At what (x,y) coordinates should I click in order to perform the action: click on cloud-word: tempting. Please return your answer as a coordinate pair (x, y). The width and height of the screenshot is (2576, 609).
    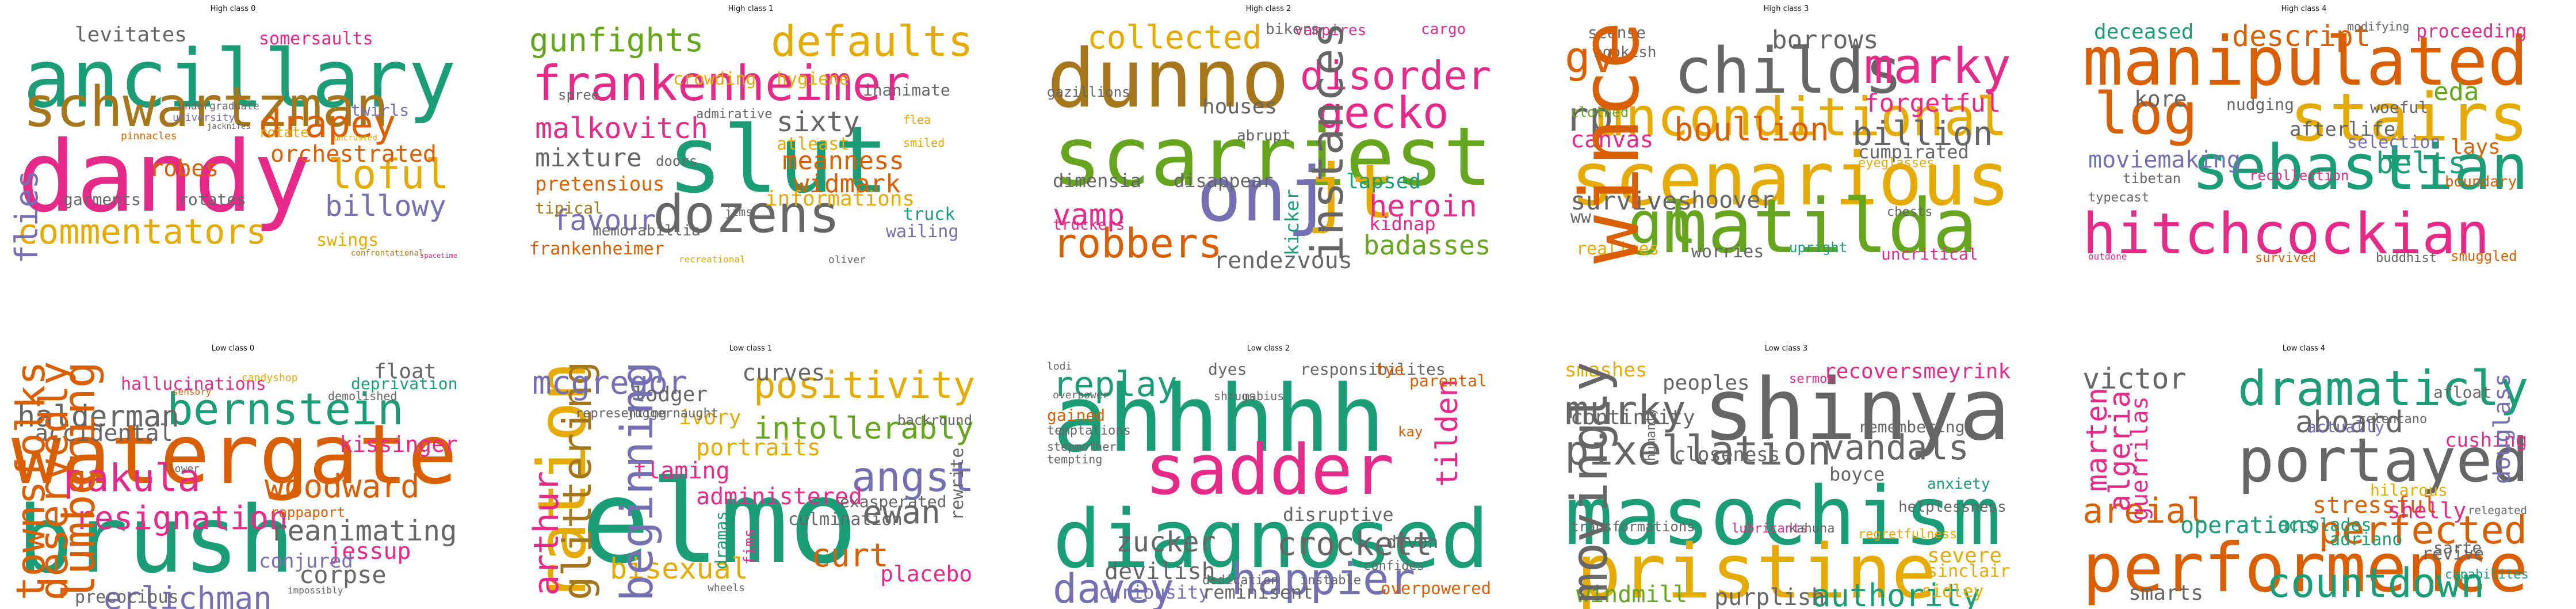
    Looking at the image, I should click on (1075, 459).